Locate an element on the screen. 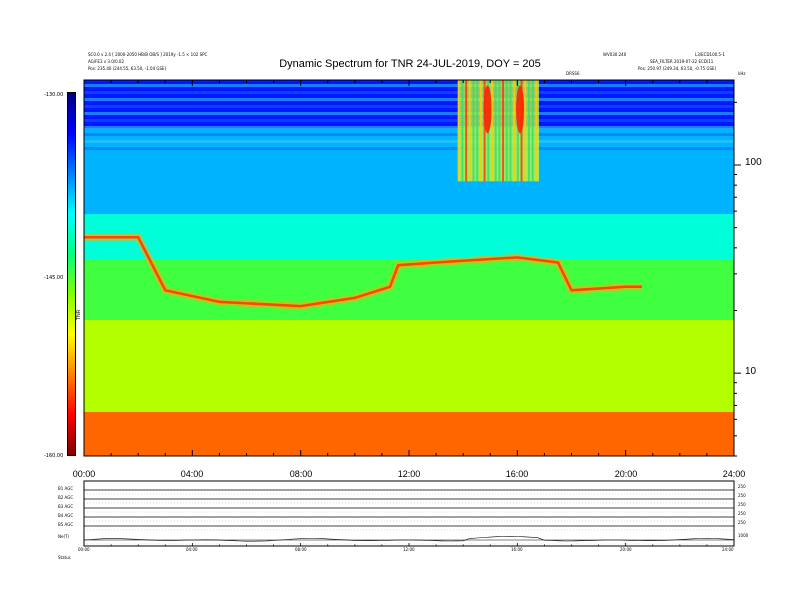  colorbar is located at coordinates (71, 274).